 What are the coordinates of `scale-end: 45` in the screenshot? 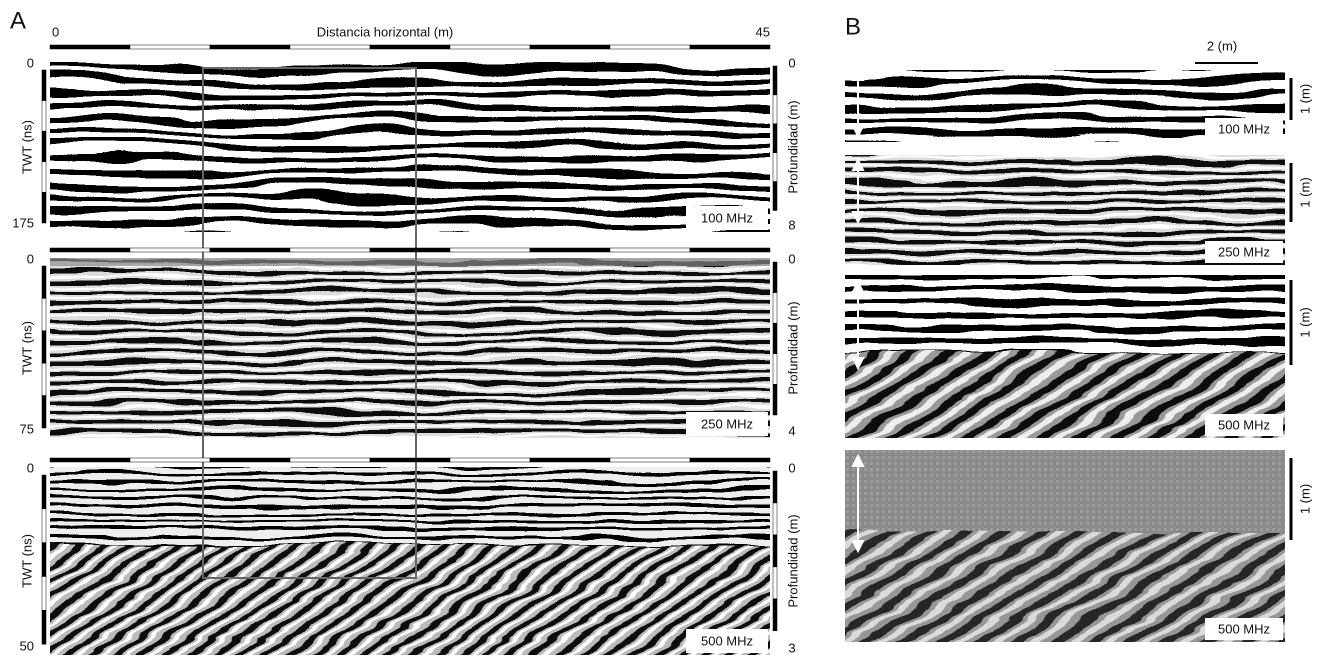 It's located at (763, 31).